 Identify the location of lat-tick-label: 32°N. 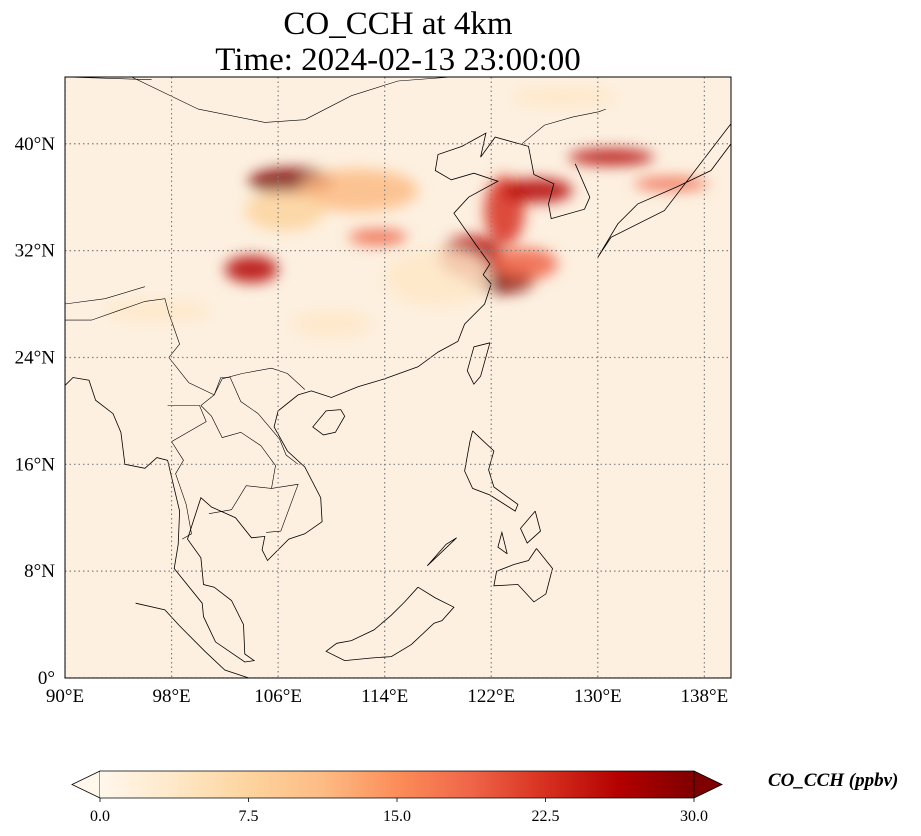
(35, 251).